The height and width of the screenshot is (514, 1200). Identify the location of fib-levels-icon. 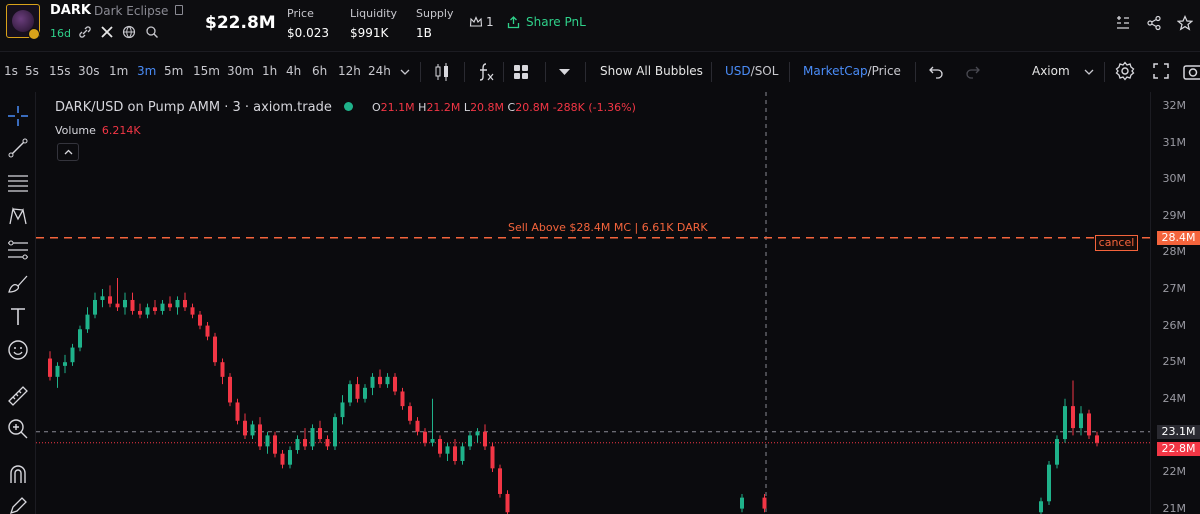
(18, 250).